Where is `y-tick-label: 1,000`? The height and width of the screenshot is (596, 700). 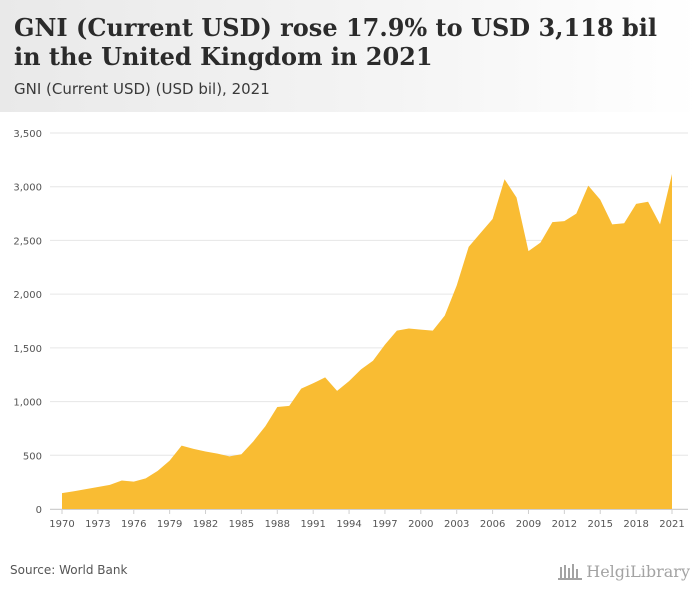
y-tick-label: 1,000 is located at coordinates (27, 403).